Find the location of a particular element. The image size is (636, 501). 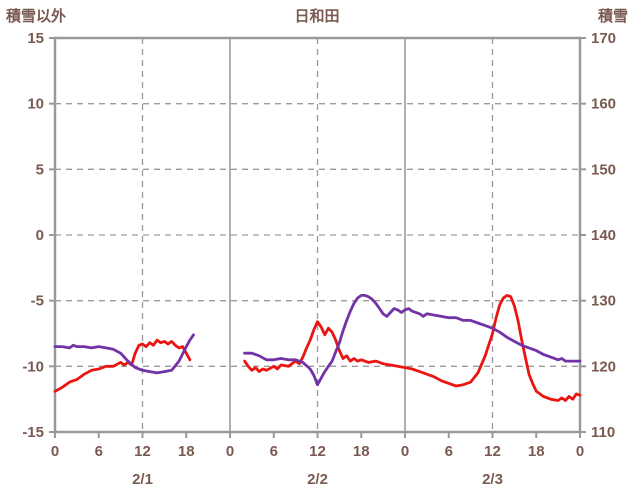

right-tick-label: 110 is located at coordinates (603, 432).